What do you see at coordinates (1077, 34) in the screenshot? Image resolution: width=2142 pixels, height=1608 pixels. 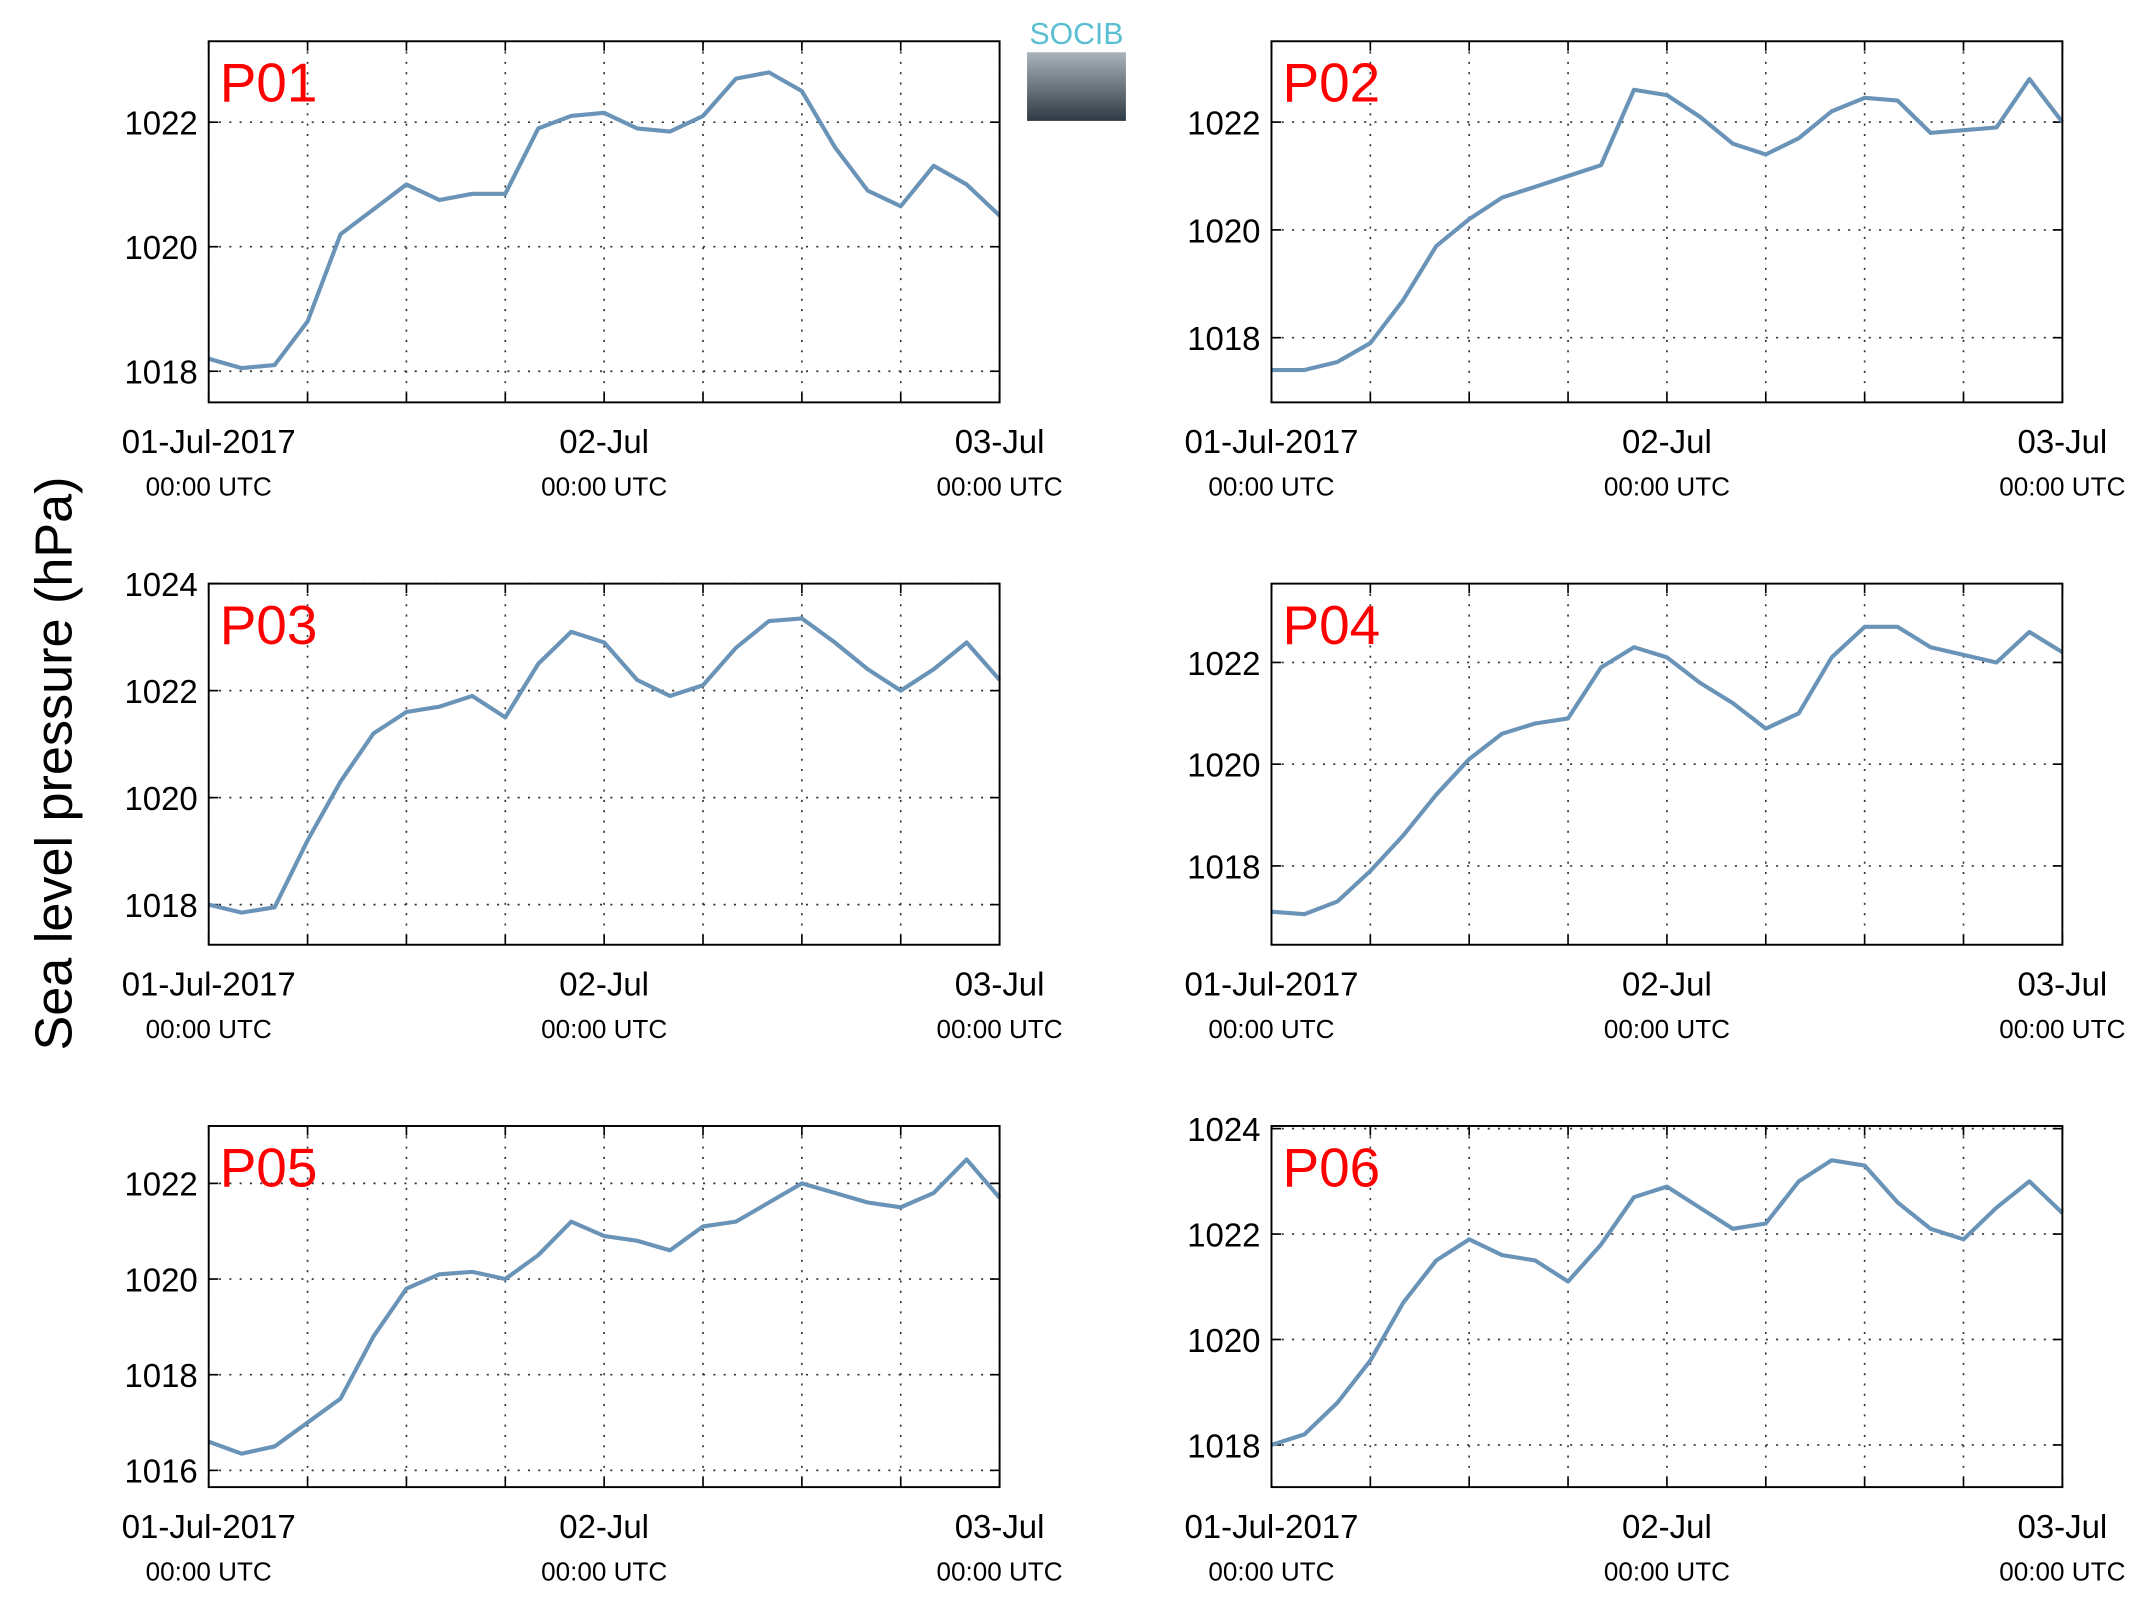 I see `logo-text: SOCIB` at bounding box center [1077, 34].